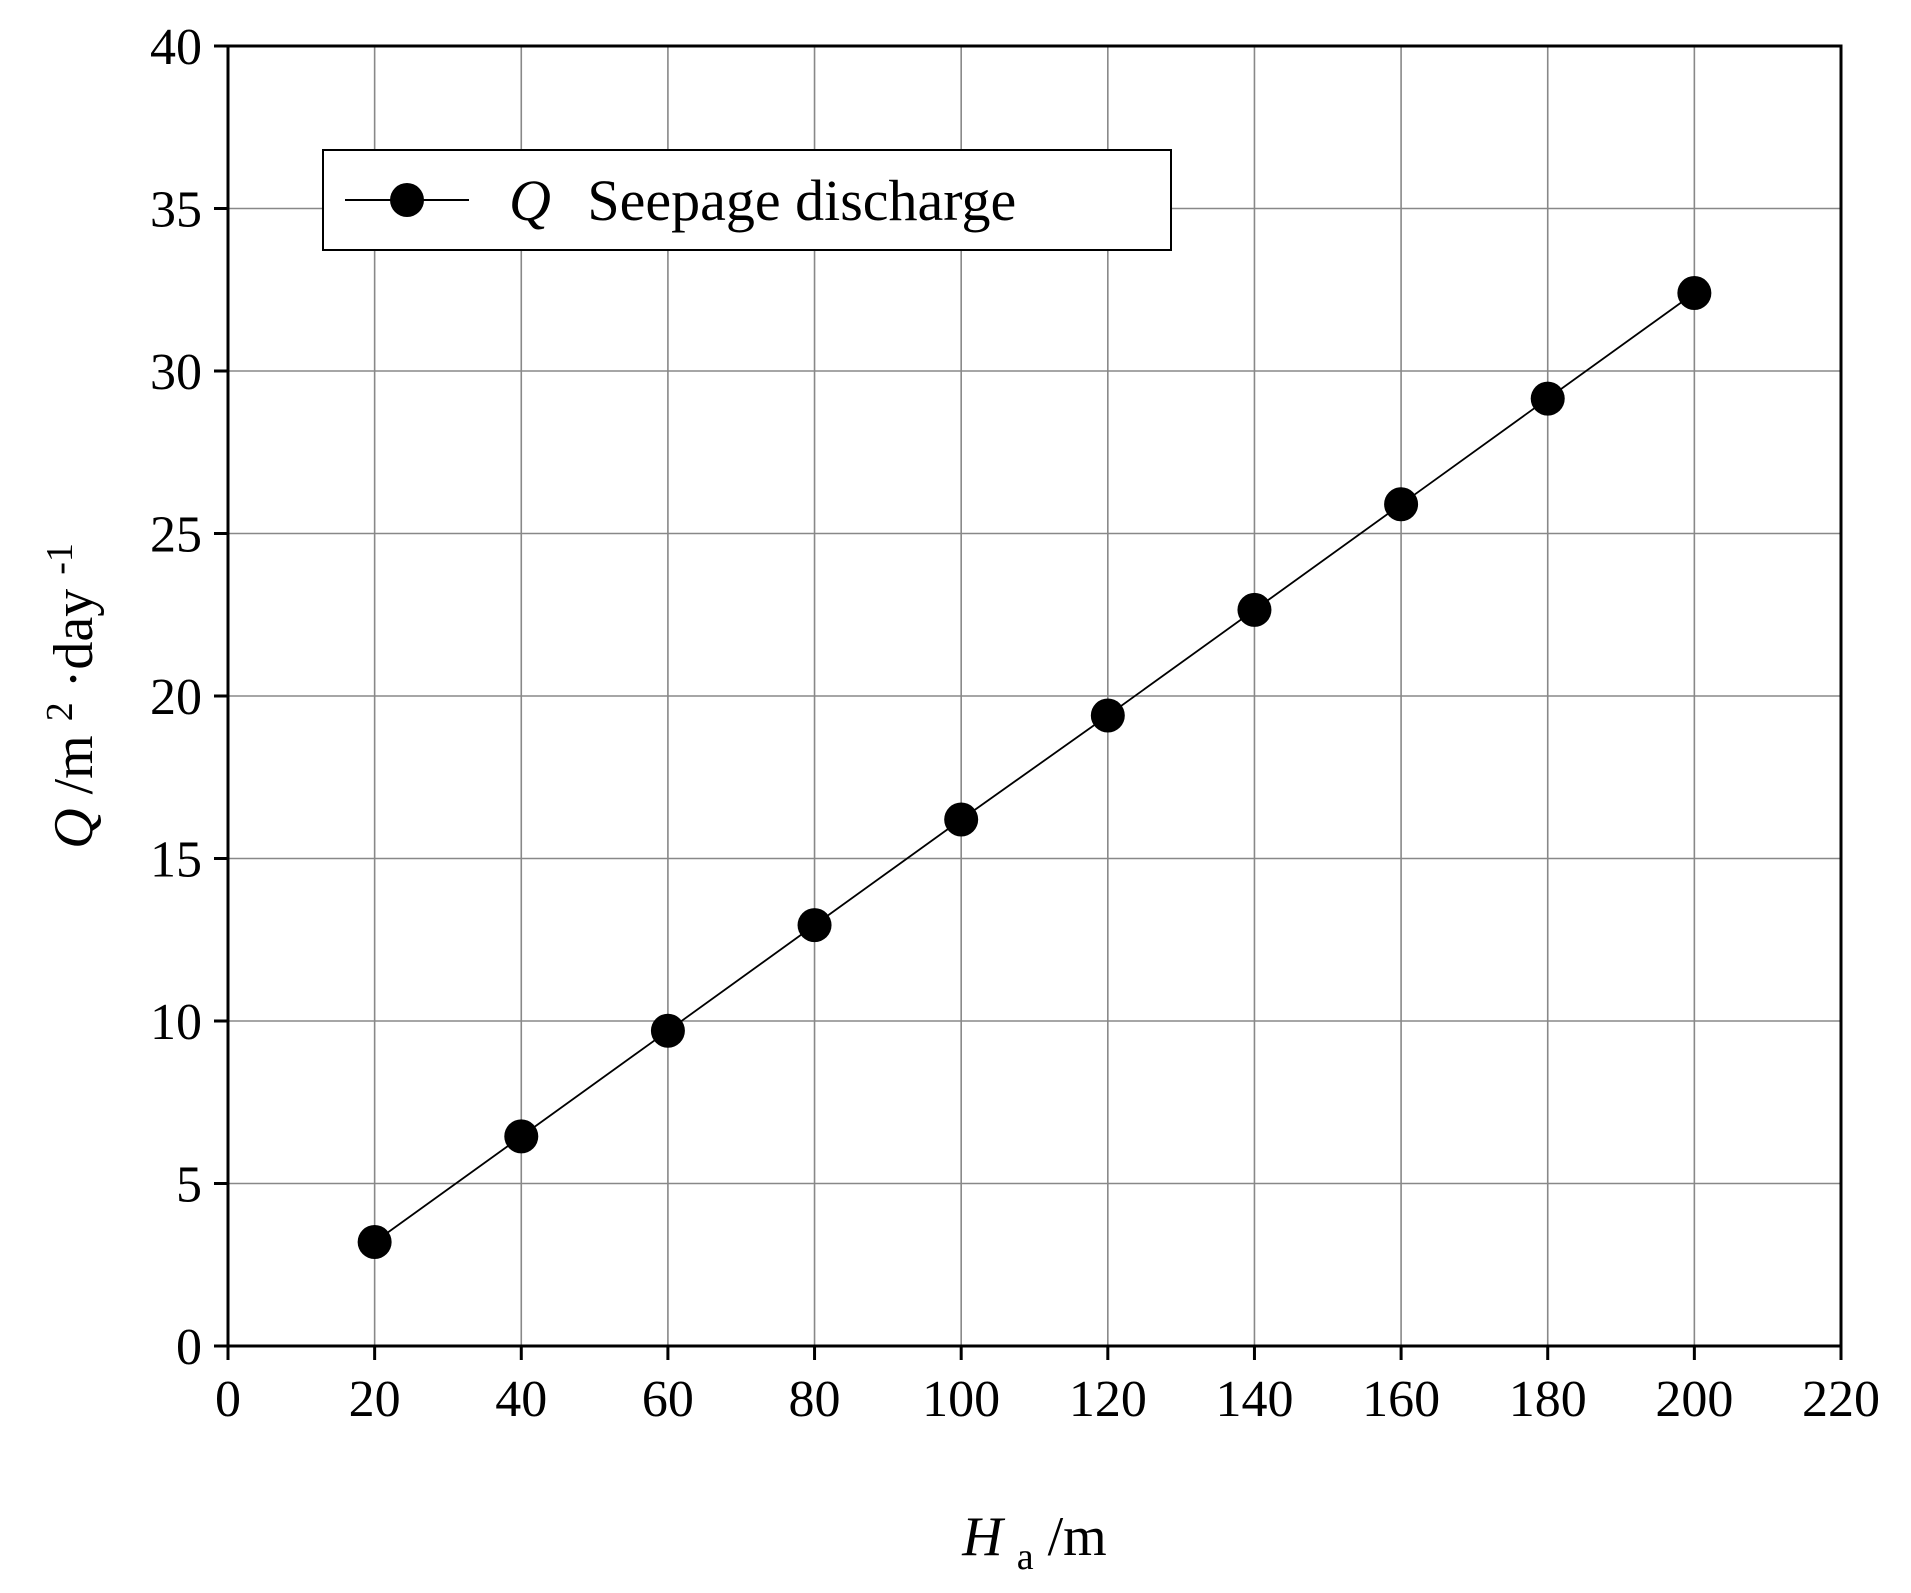 This screenshot has width=1911, height=1593. What do you see at coordinates (530, 200) in the screenshot?
I see `legend-symbol: Q` at bounding box center [530, 200].